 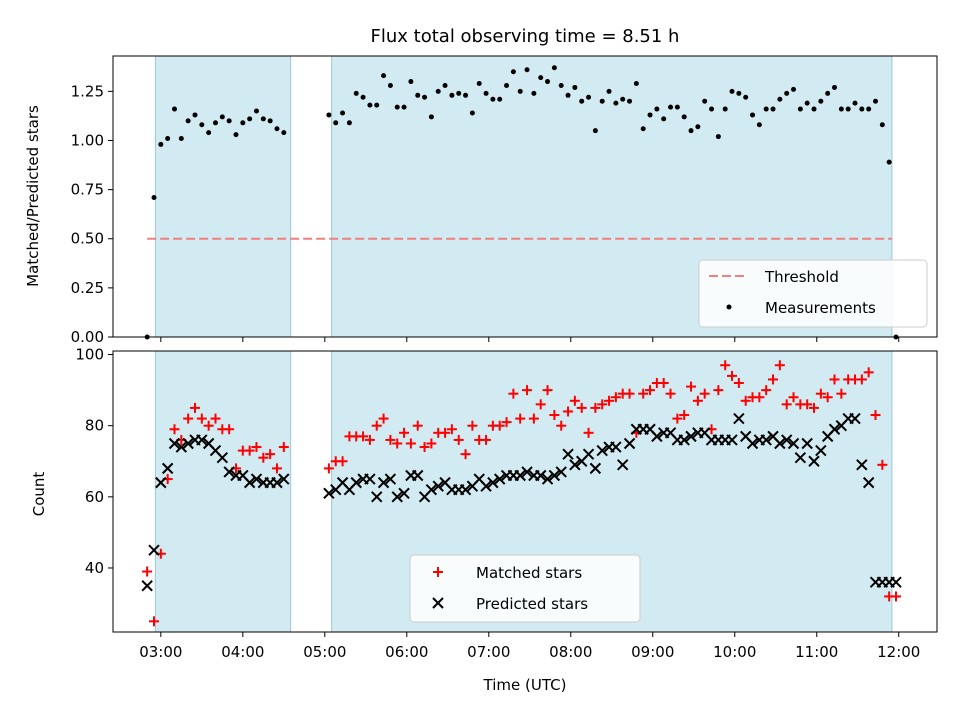 I want to click on chart-title: Flux total observing time = 8.51 h, so click(x=525, y=36).